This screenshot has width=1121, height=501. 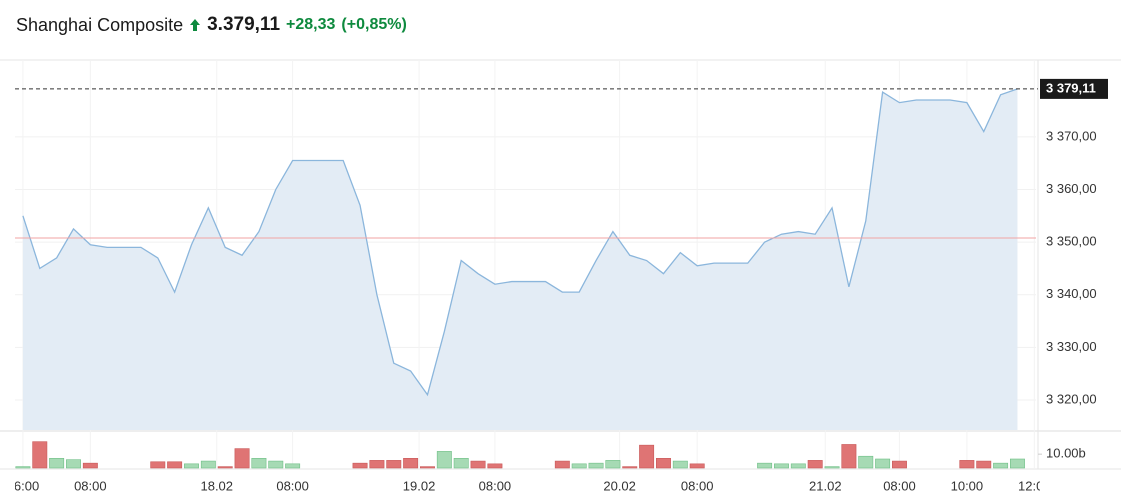 I want to click on y-tick-label: 3 320,00, so click(x=1071, y=398).